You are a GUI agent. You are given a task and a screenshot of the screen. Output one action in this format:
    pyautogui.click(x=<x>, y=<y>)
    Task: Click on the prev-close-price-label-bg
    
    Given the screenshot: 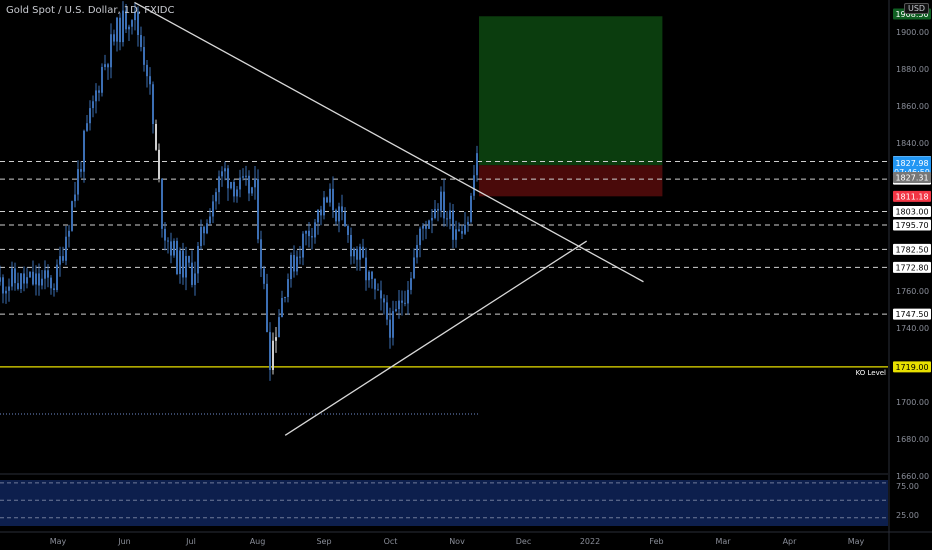 What is the action you would take?
    pyautogui.click(x=912, y=177)
    